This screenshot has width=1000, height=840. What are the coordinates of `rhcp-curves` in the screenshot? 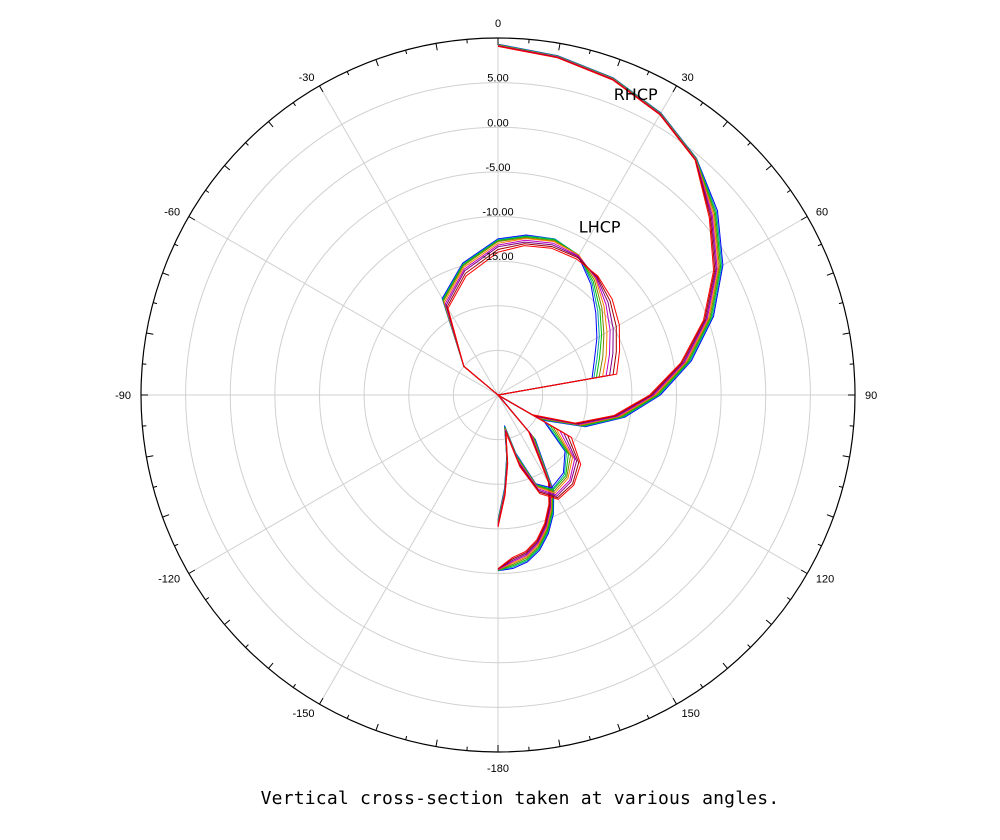 It's located at (610, 307).